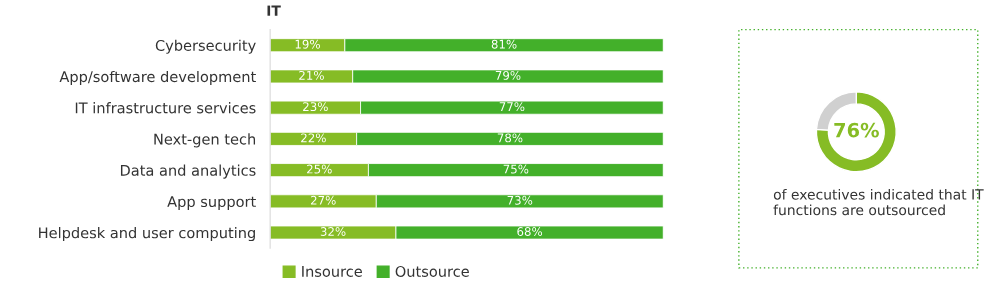  Describe the element at coordinates (319, 169) in the screenshot. I see `data-label: 25%` at that location.